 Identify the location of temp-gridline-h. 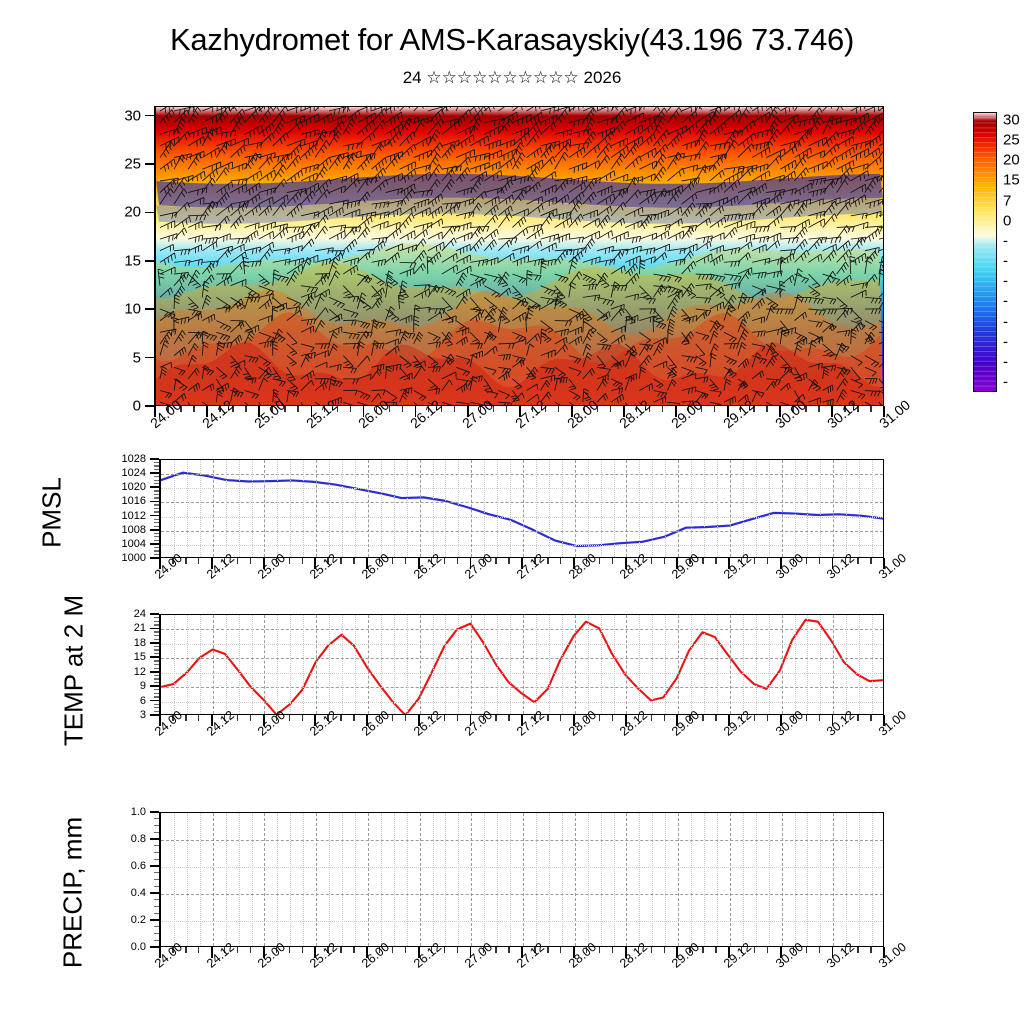
(522, 673).